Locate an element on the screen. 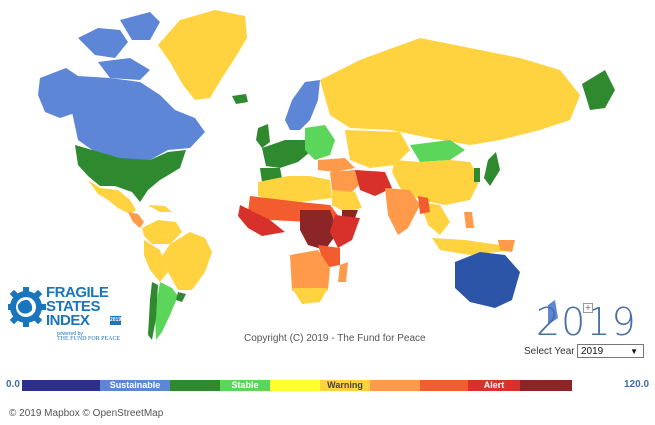  legend-segment-label: Warning is located at coordinates (345, 385).